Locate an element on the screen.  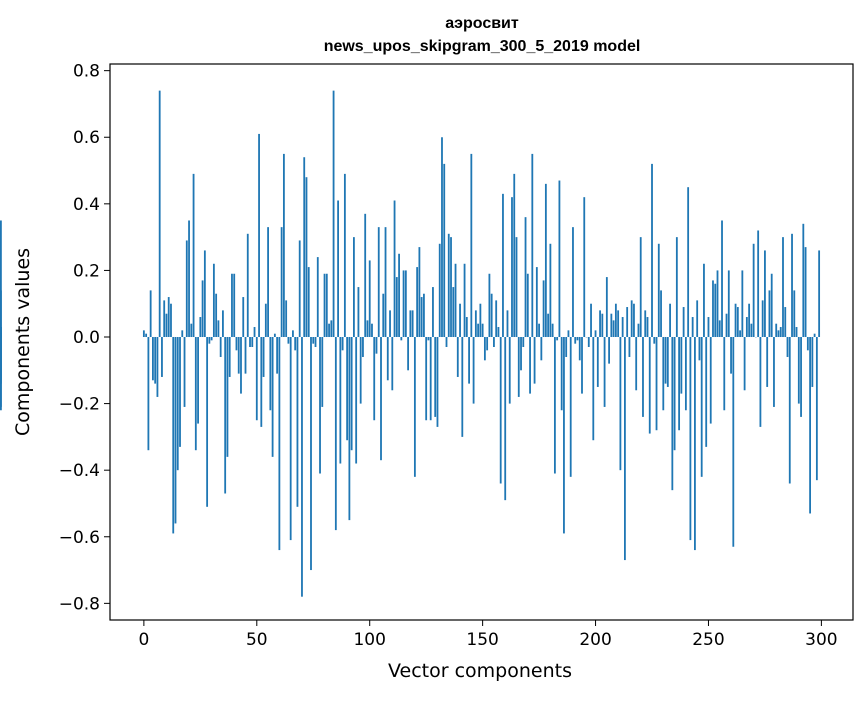
y-tick-label: 0.8 is located at coordinates (86, 72).